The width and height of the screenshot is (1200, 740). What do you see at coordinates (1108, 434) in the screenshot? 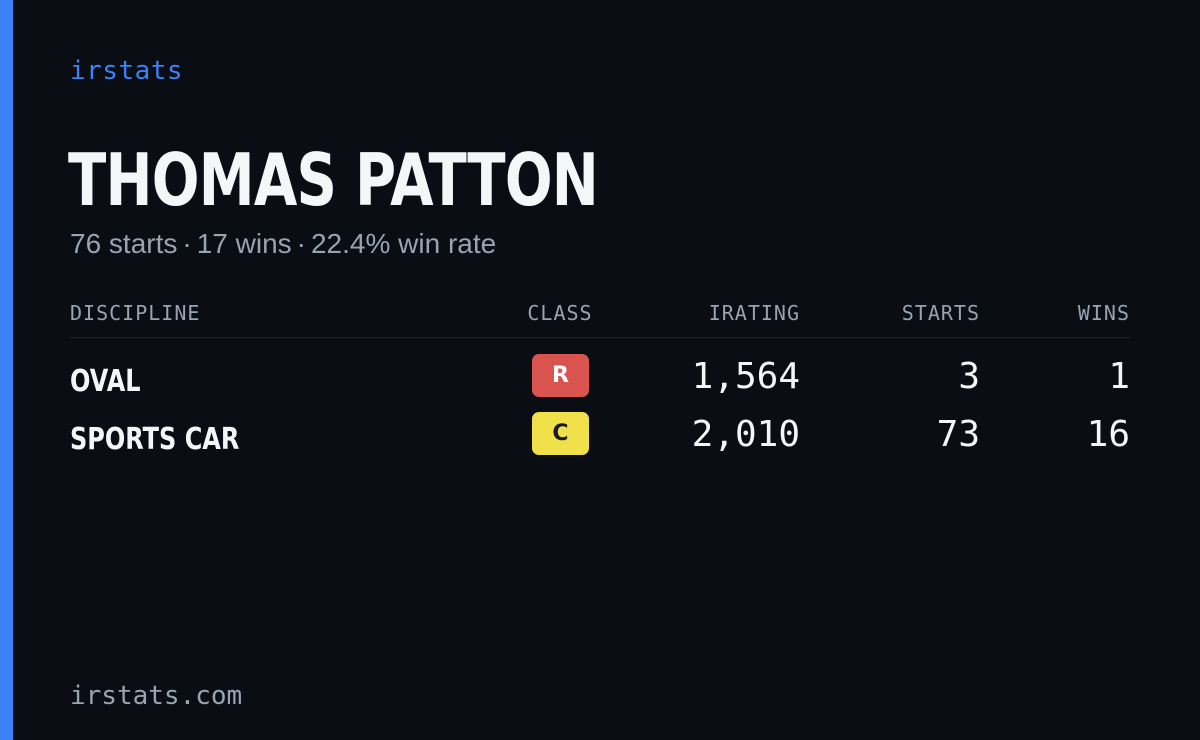
I see `wins-value: 16` at bounding box center [1108, 434].